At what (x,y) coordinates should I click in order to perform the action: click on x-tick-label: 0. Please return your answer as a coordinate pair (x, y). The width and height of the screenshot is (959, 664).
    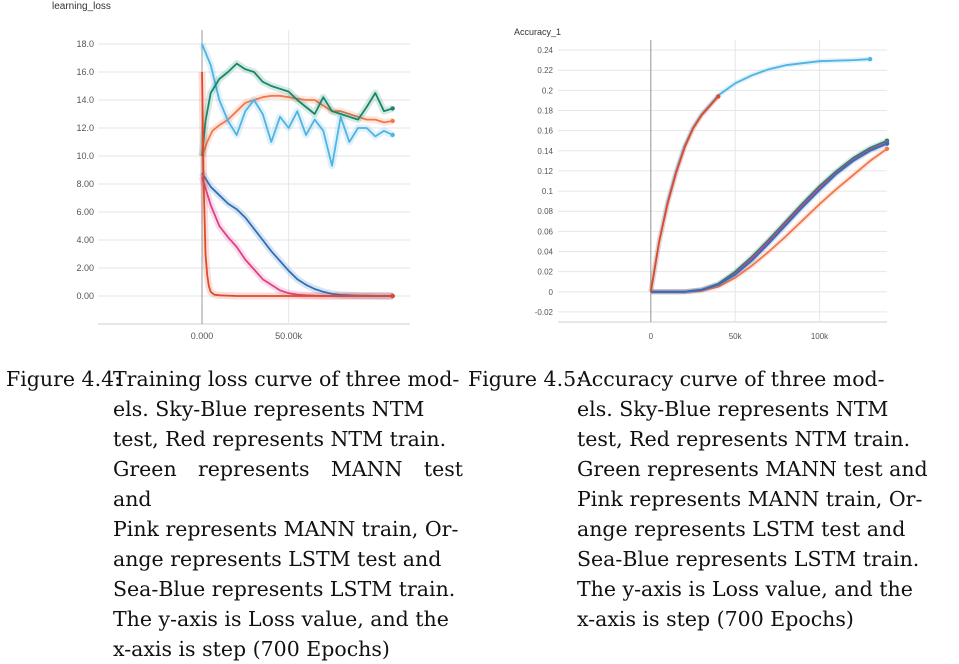
    Looking at the image, I should click on (651, 336).